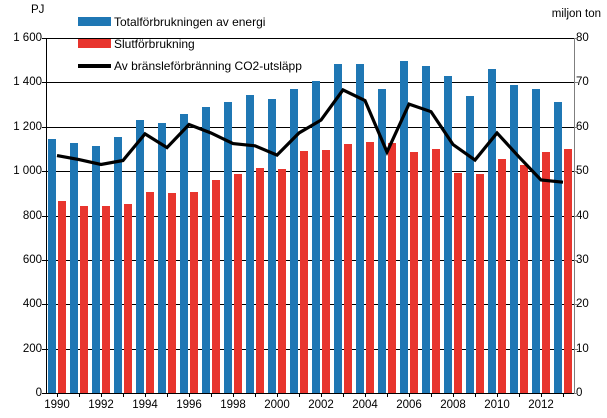 The image size is (607, 418). Describe the element at coordinates (237, 283) in the screenshot. I see `bar-final-1998` at that location.